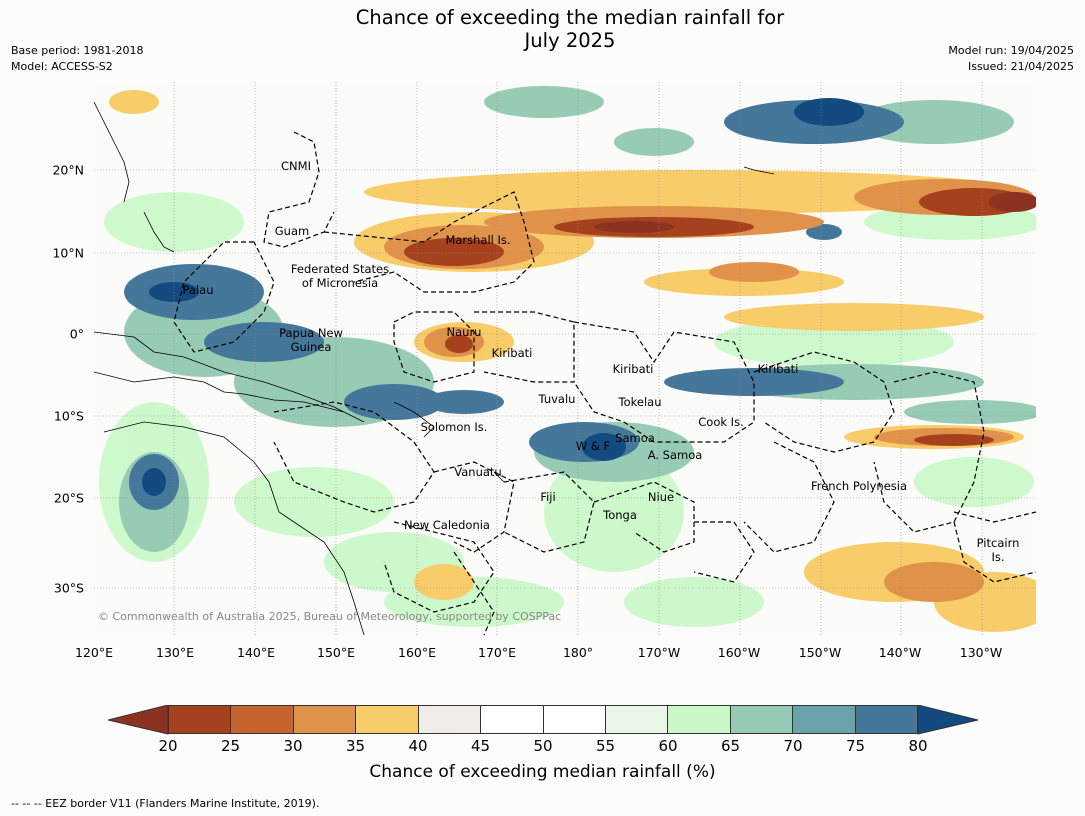  Describe the element at coordinates (77, 59) in the screenshot. I see `meta-left: Base period: 1981-2018 Model: ACCESS-S2` at that location.